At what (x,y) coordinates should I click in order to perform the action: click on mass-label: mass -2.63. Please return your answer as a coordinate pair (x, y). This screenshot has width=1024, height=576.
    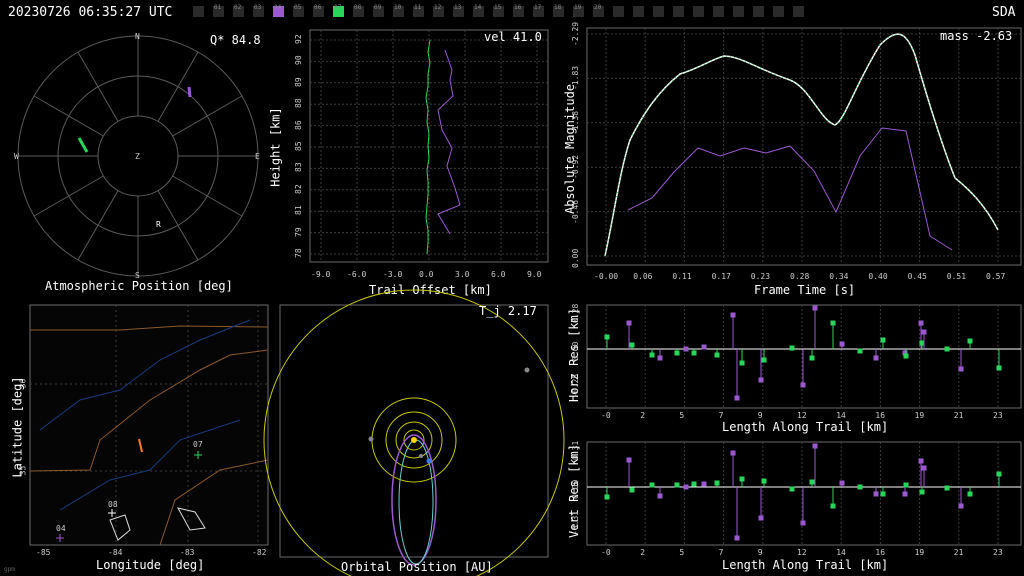
    Looking at the image, I should click on (976, 36).